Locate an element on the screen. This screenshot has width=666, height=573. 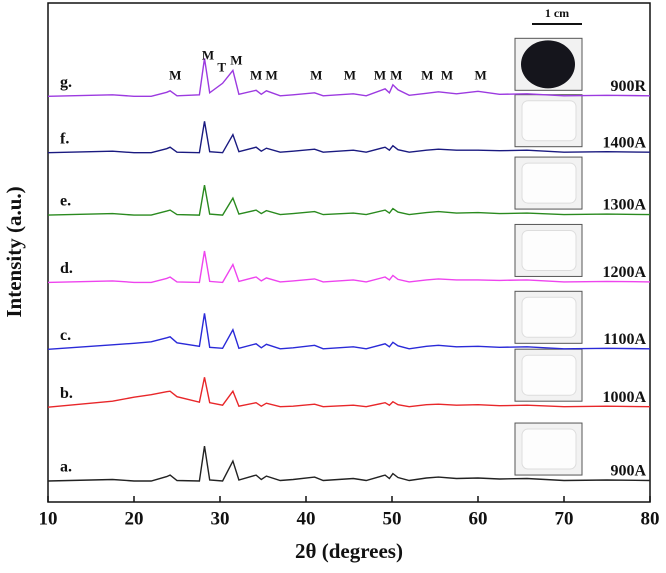
series-name: 1300A is located at coordinates (624, 205).